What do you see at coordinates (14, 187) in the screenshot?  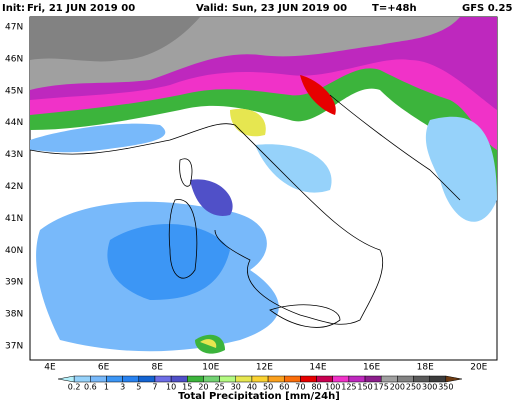 I see `lat-label: 42N` at bounding box center [14, 187].